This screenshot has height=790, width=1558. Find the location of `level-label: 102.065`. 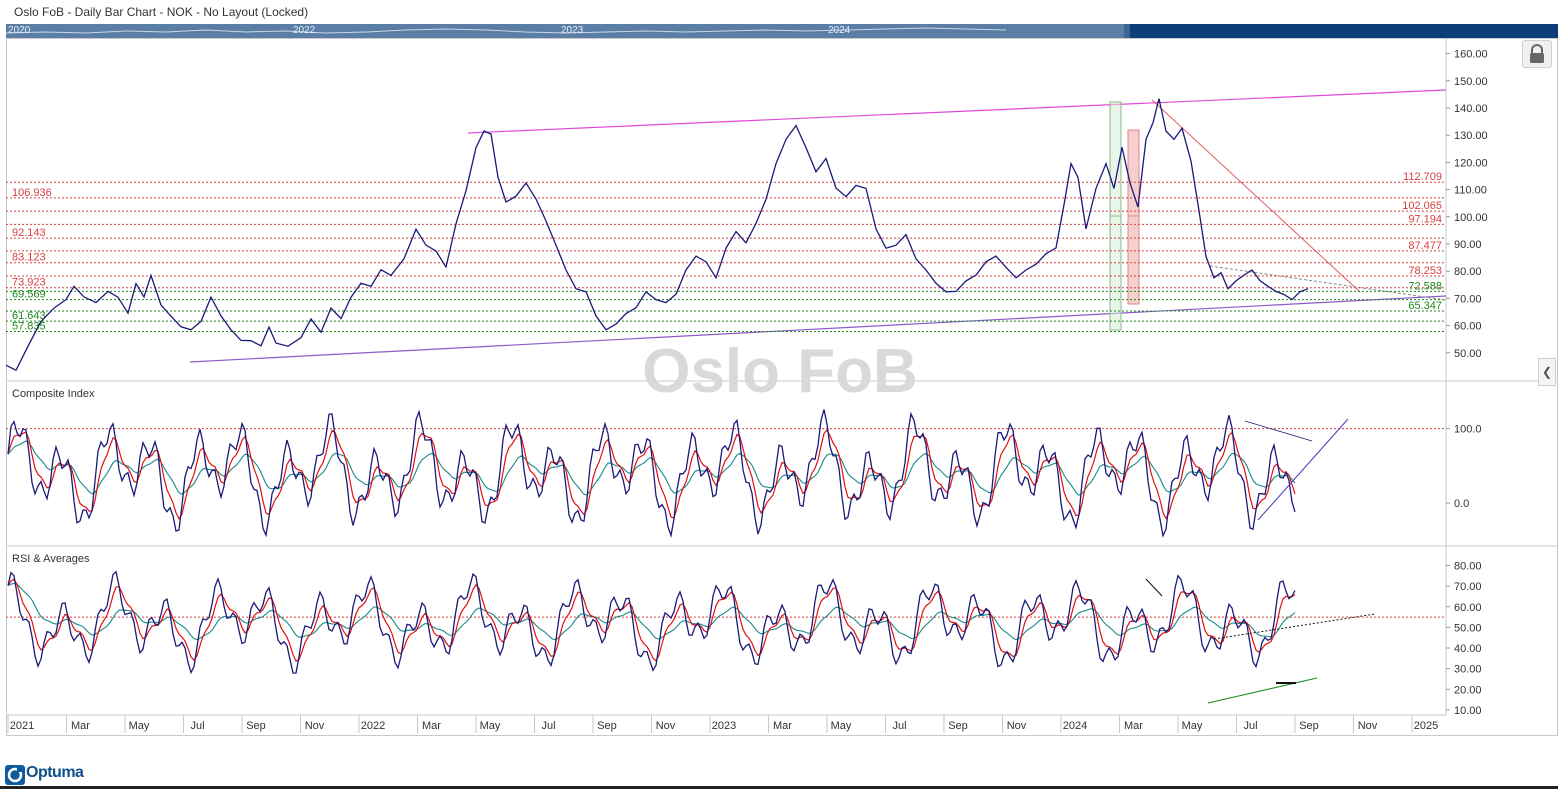

level-label: 102.065 is located at coordinates (1422, 206).